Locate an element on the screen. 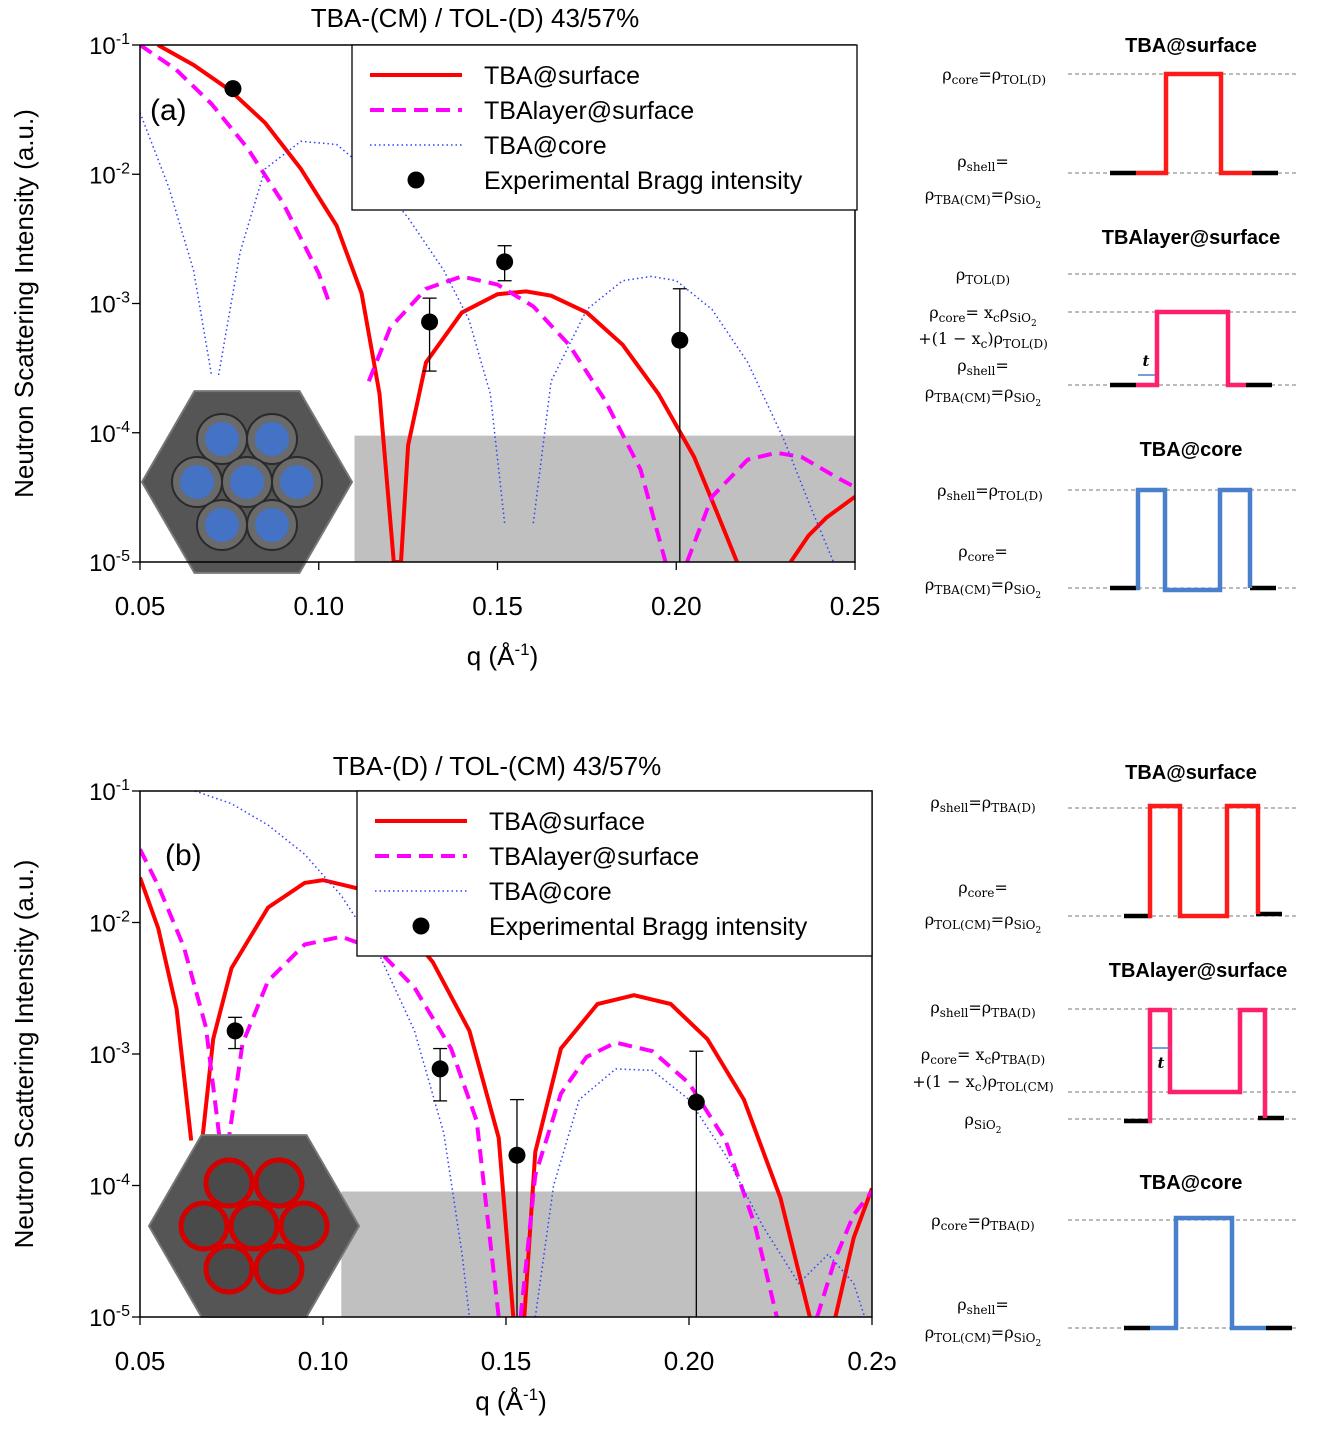  chart-title: TBA-(CM) / TOL-(D) 43/57% is located at coordinates (475, 18).